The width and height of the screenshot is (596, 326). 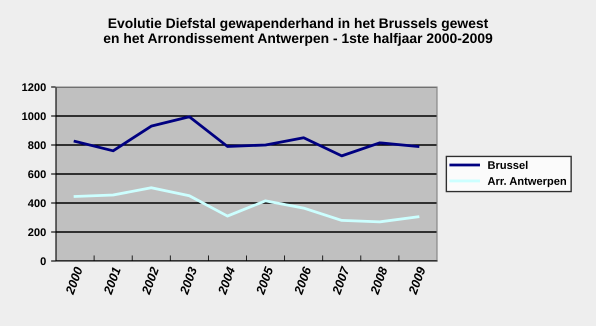 What do you see at coordinates (112, 281) in the screenshot?
I see `x-tick-label: 2001` at bounding box center [112, 281].